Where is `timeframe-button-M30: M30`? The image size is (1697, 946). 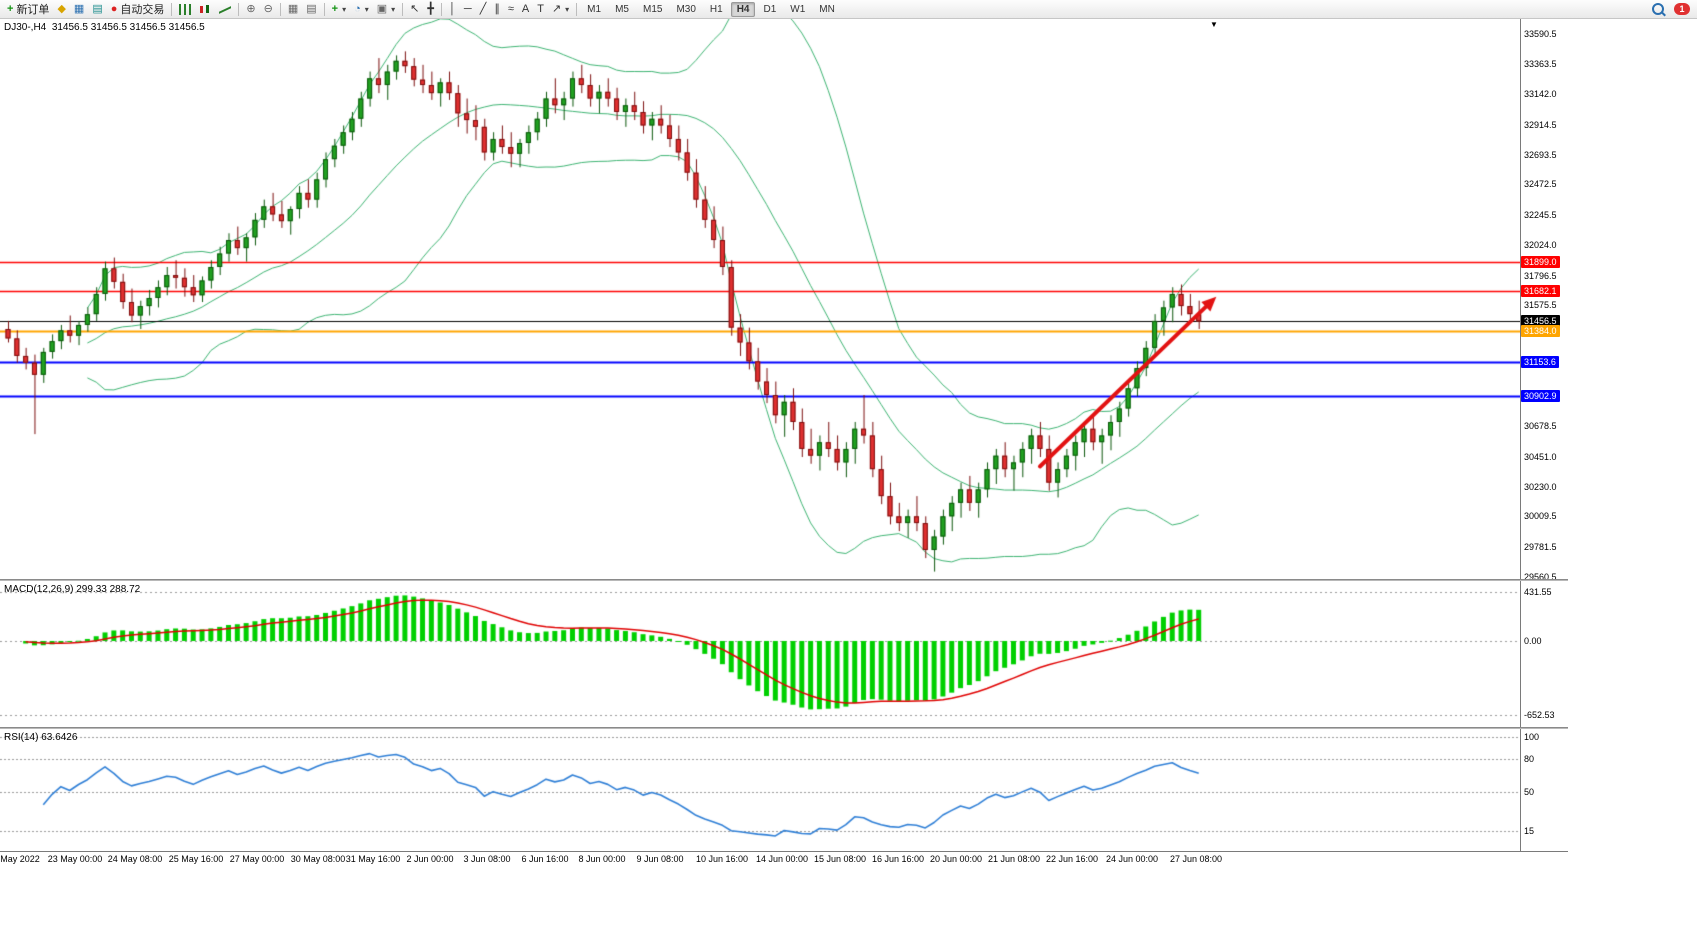 timeframe-button-M30: M30 is located at coordinates (686, 9).